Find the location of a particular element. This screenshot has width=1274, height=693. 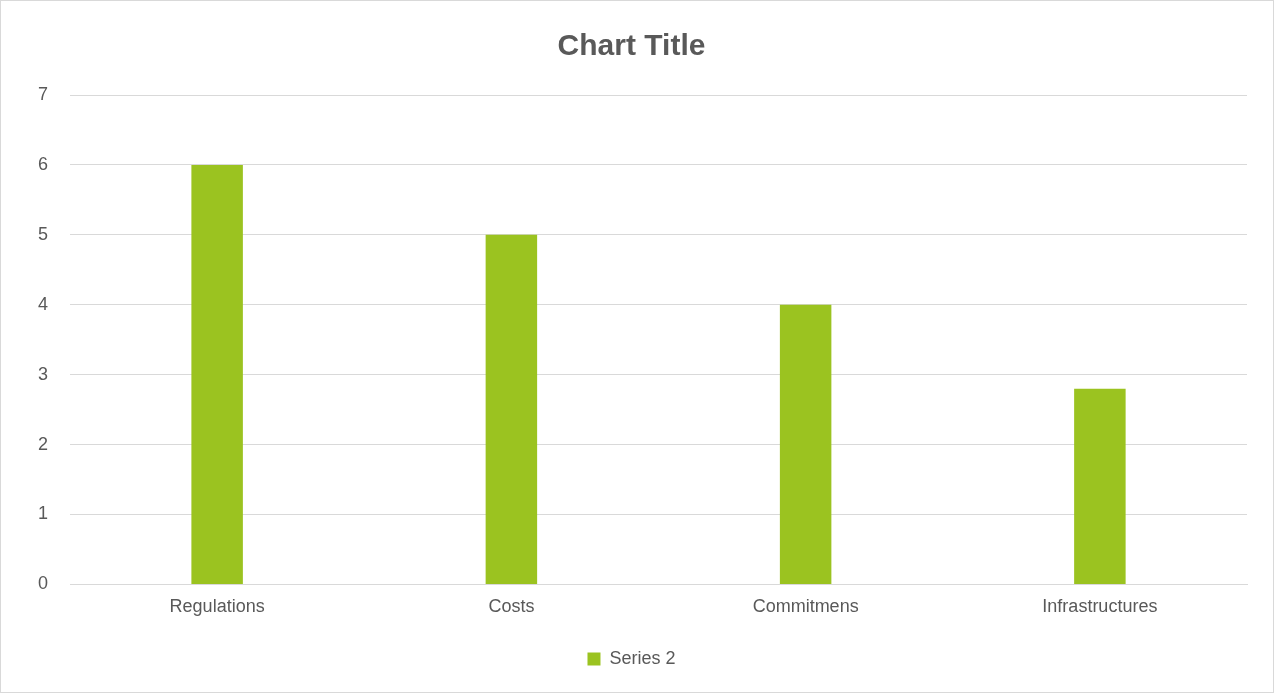

x-tick-label: Commitmens is located at coordinates (805, 606).